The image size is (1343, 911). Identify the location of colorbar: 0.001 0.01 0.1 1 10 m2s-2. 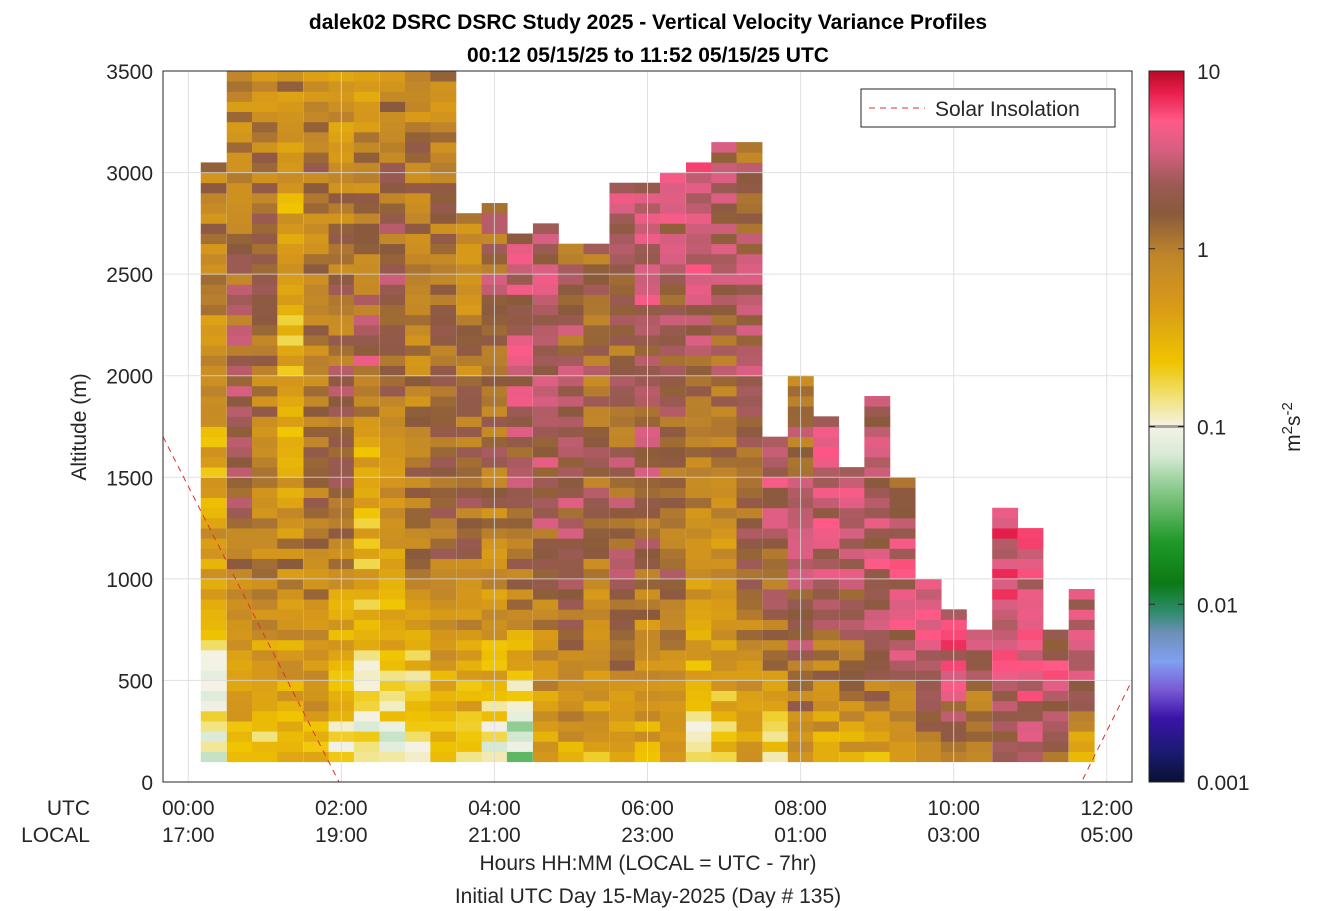
(1226, 428).